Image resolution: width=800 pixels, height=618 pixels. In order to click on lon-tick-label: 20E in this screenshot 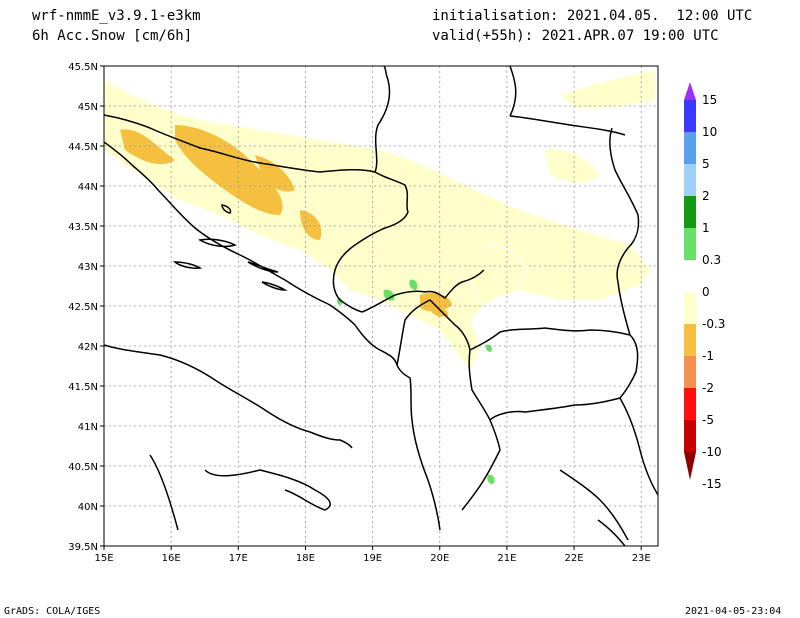, I will do `click(439, 558)`.